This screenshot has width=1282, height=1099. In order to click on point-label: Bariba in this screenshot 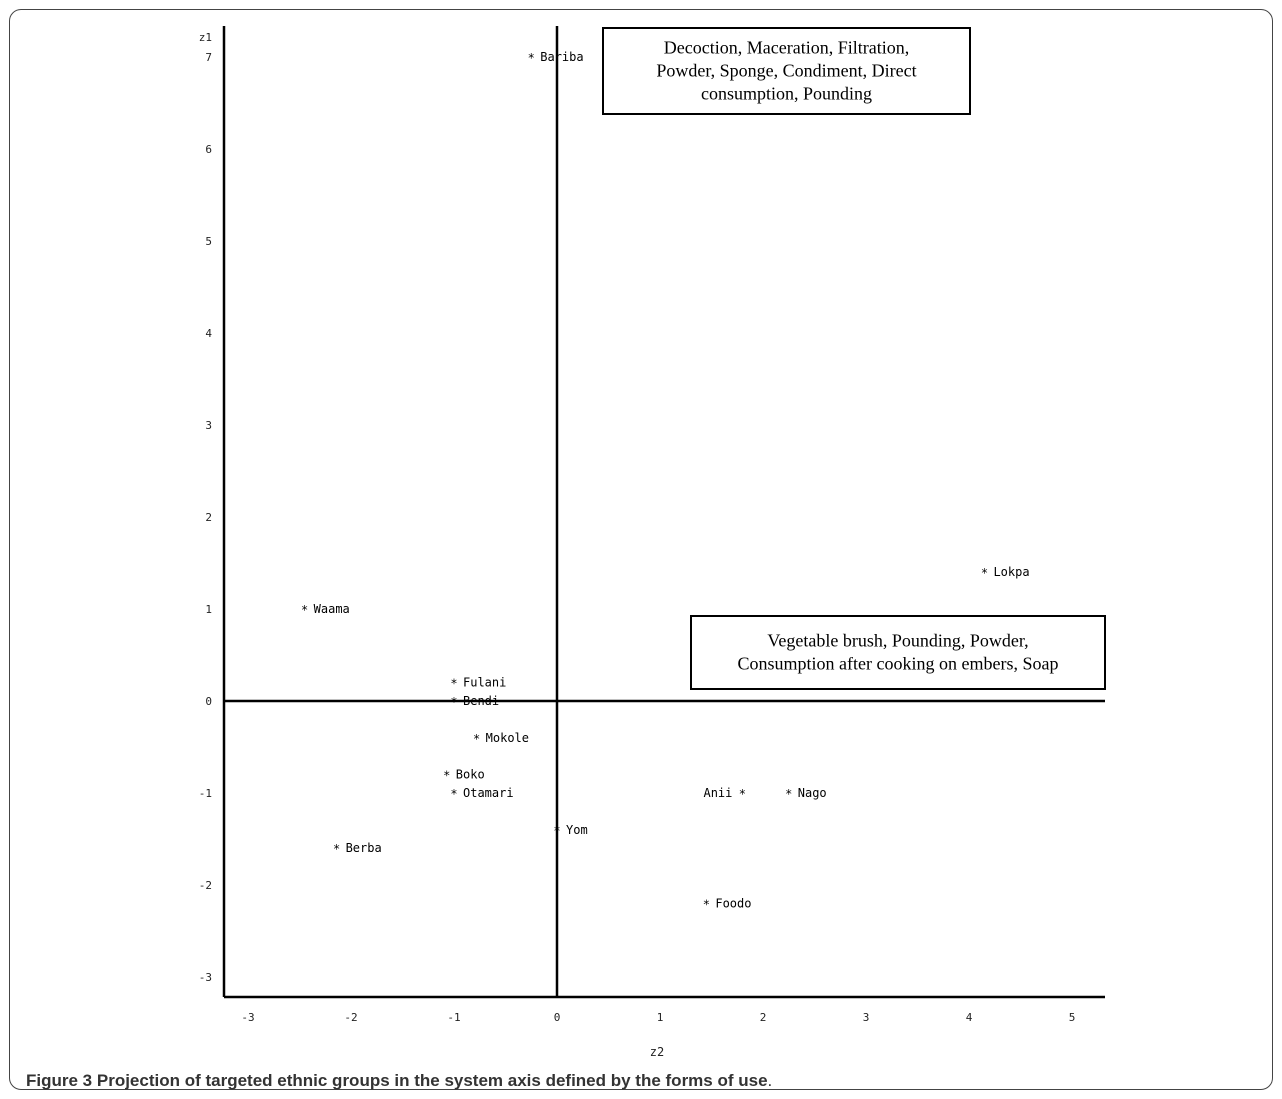, I will do `click(561, 57)`.